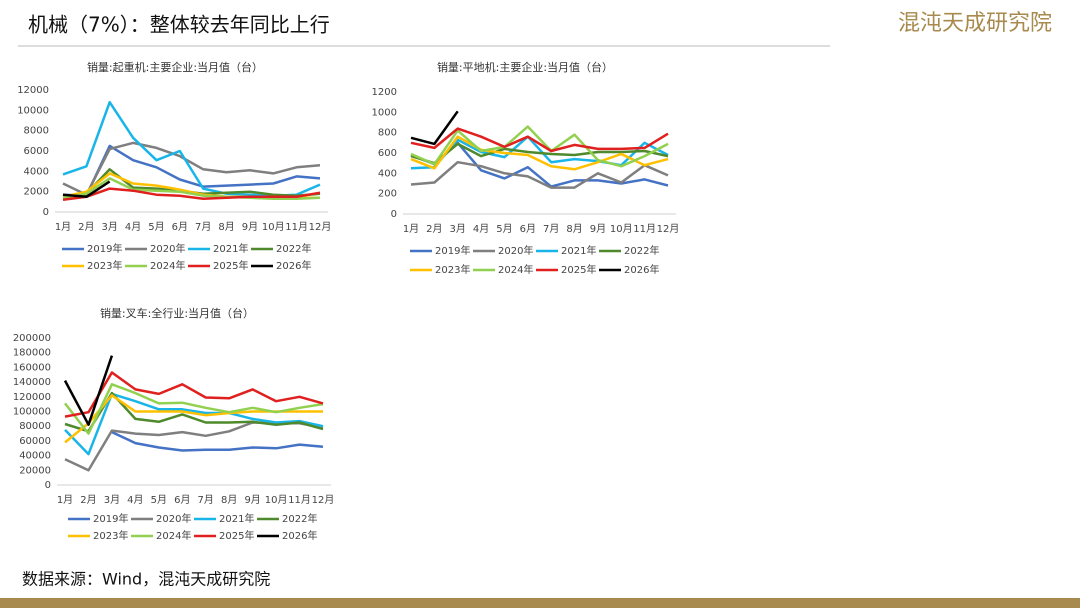 The image size is (1080, 608). What do you see at coordinates (36, 171) in the screenshot?
I see `y-tick-label: 4000` at bounding box center [36, 171].